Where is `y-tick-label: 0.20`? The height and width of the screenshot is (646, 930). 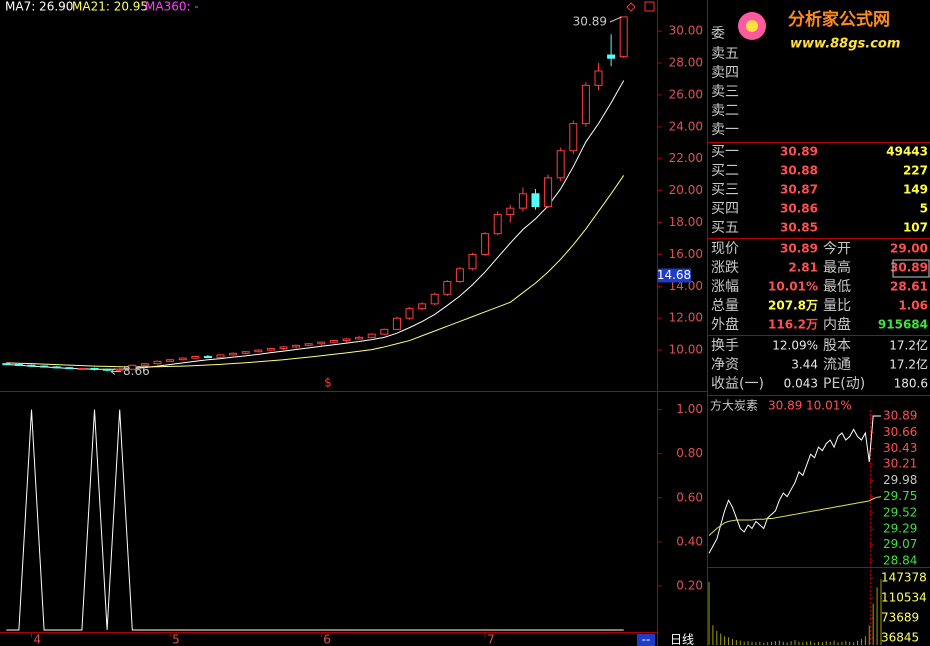 y-tick-label: 0.20 is located at coordinates (689, 585).